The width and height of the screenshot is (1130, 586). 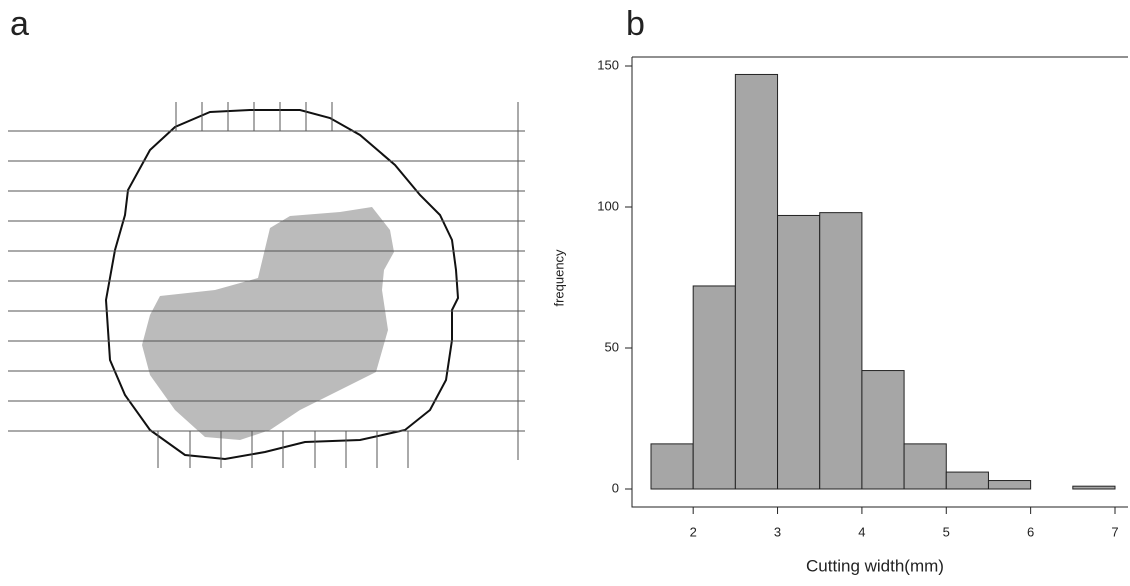 What do you see at coordinates (1114, 531) in the screenshot?
I see `x-tick-label: 7` at bounding box center [1114, 531].